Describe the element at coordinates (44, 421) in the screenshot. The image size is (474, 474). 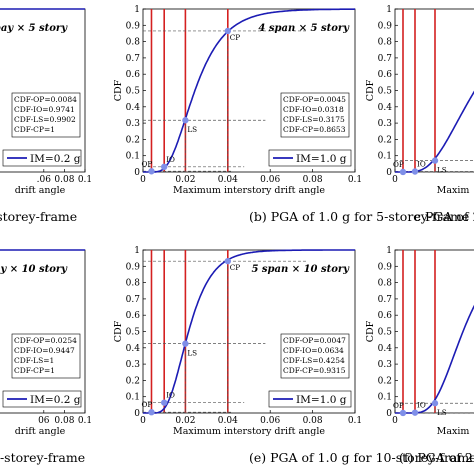
I see `x-tick-label: 06` at that location.